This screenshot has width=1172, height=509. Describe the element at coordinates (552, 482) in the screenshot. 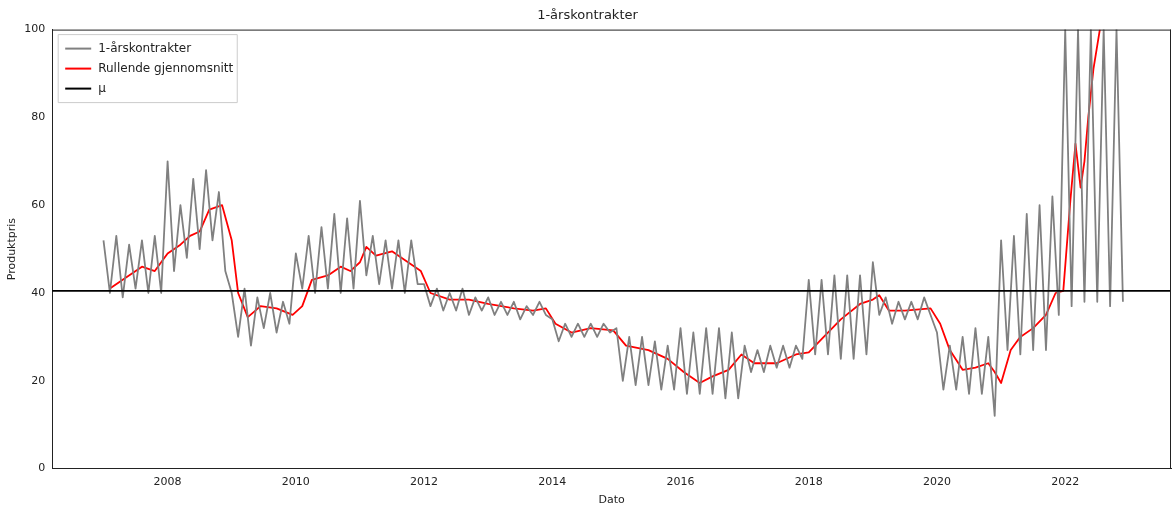

I see `x-tick-label: 2014` at that location.